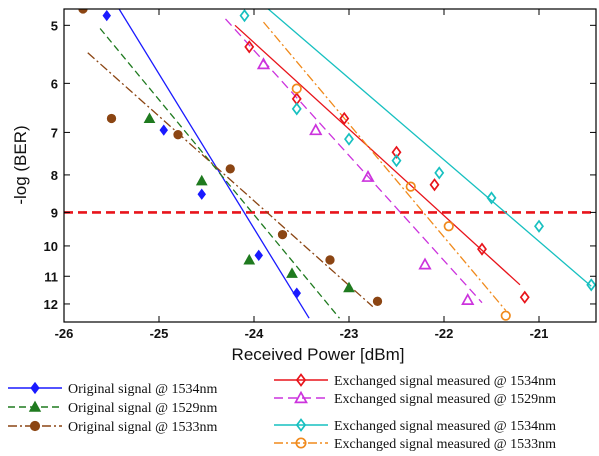  What do you see at coordinates (20, 164) in the screenshot?
I see `y-axis-title: -log (BER)` at bounding box center [20, 164].